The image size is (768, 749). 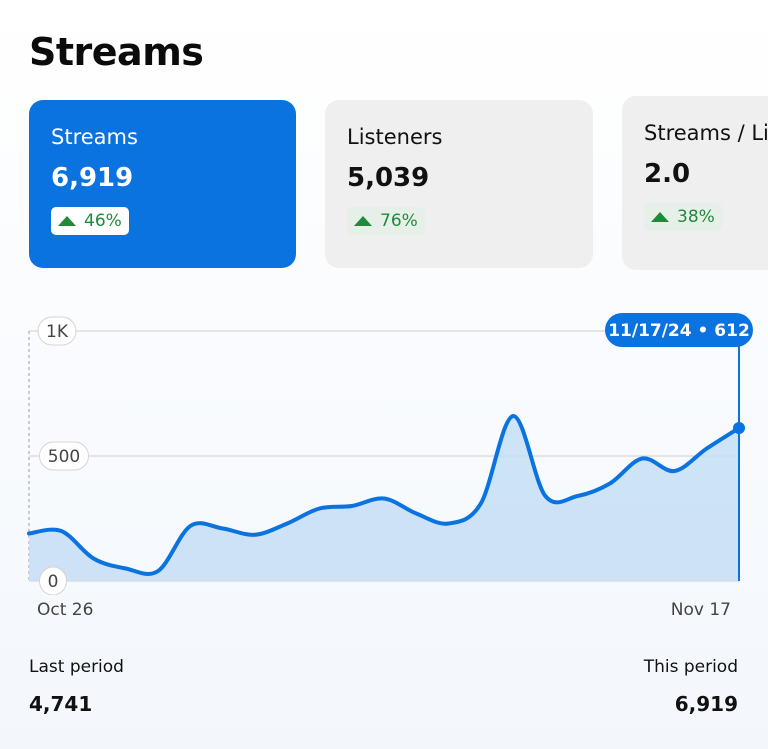 What do you see at coordinates (116, 52) in the screenshot?
I see `page-title: Streams` at bounding box center [116, 52].